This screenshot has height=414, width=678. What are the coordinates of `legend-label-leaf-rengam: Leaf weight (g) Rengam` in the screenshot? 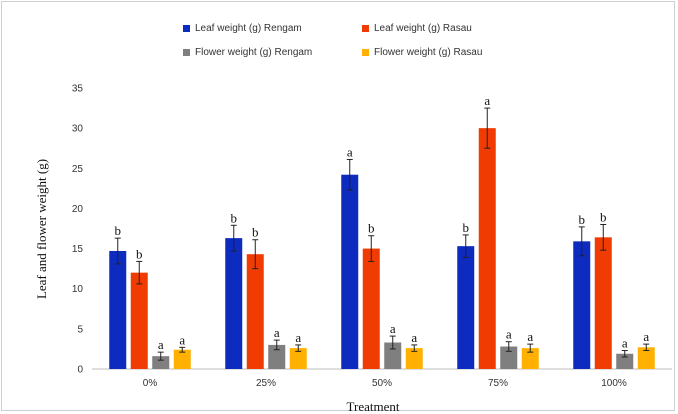 It's located at (248, 28).